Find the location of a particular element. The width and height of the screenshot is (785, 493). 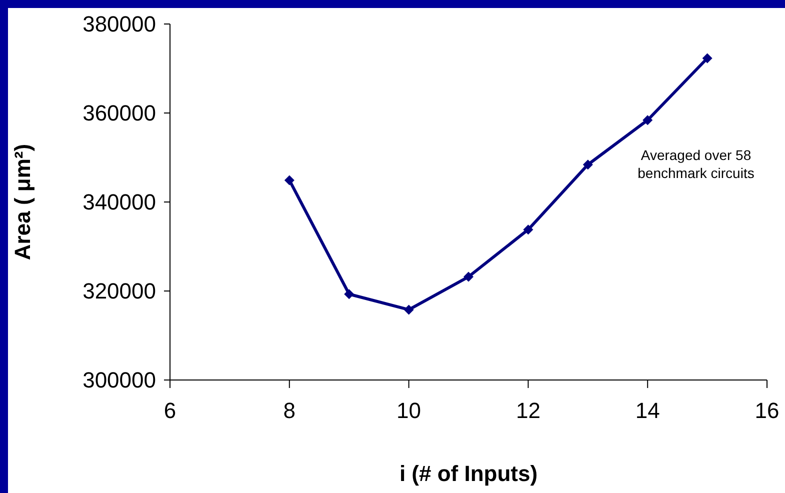

y-tick-label: 340000 is located at coordinates (119, 202).